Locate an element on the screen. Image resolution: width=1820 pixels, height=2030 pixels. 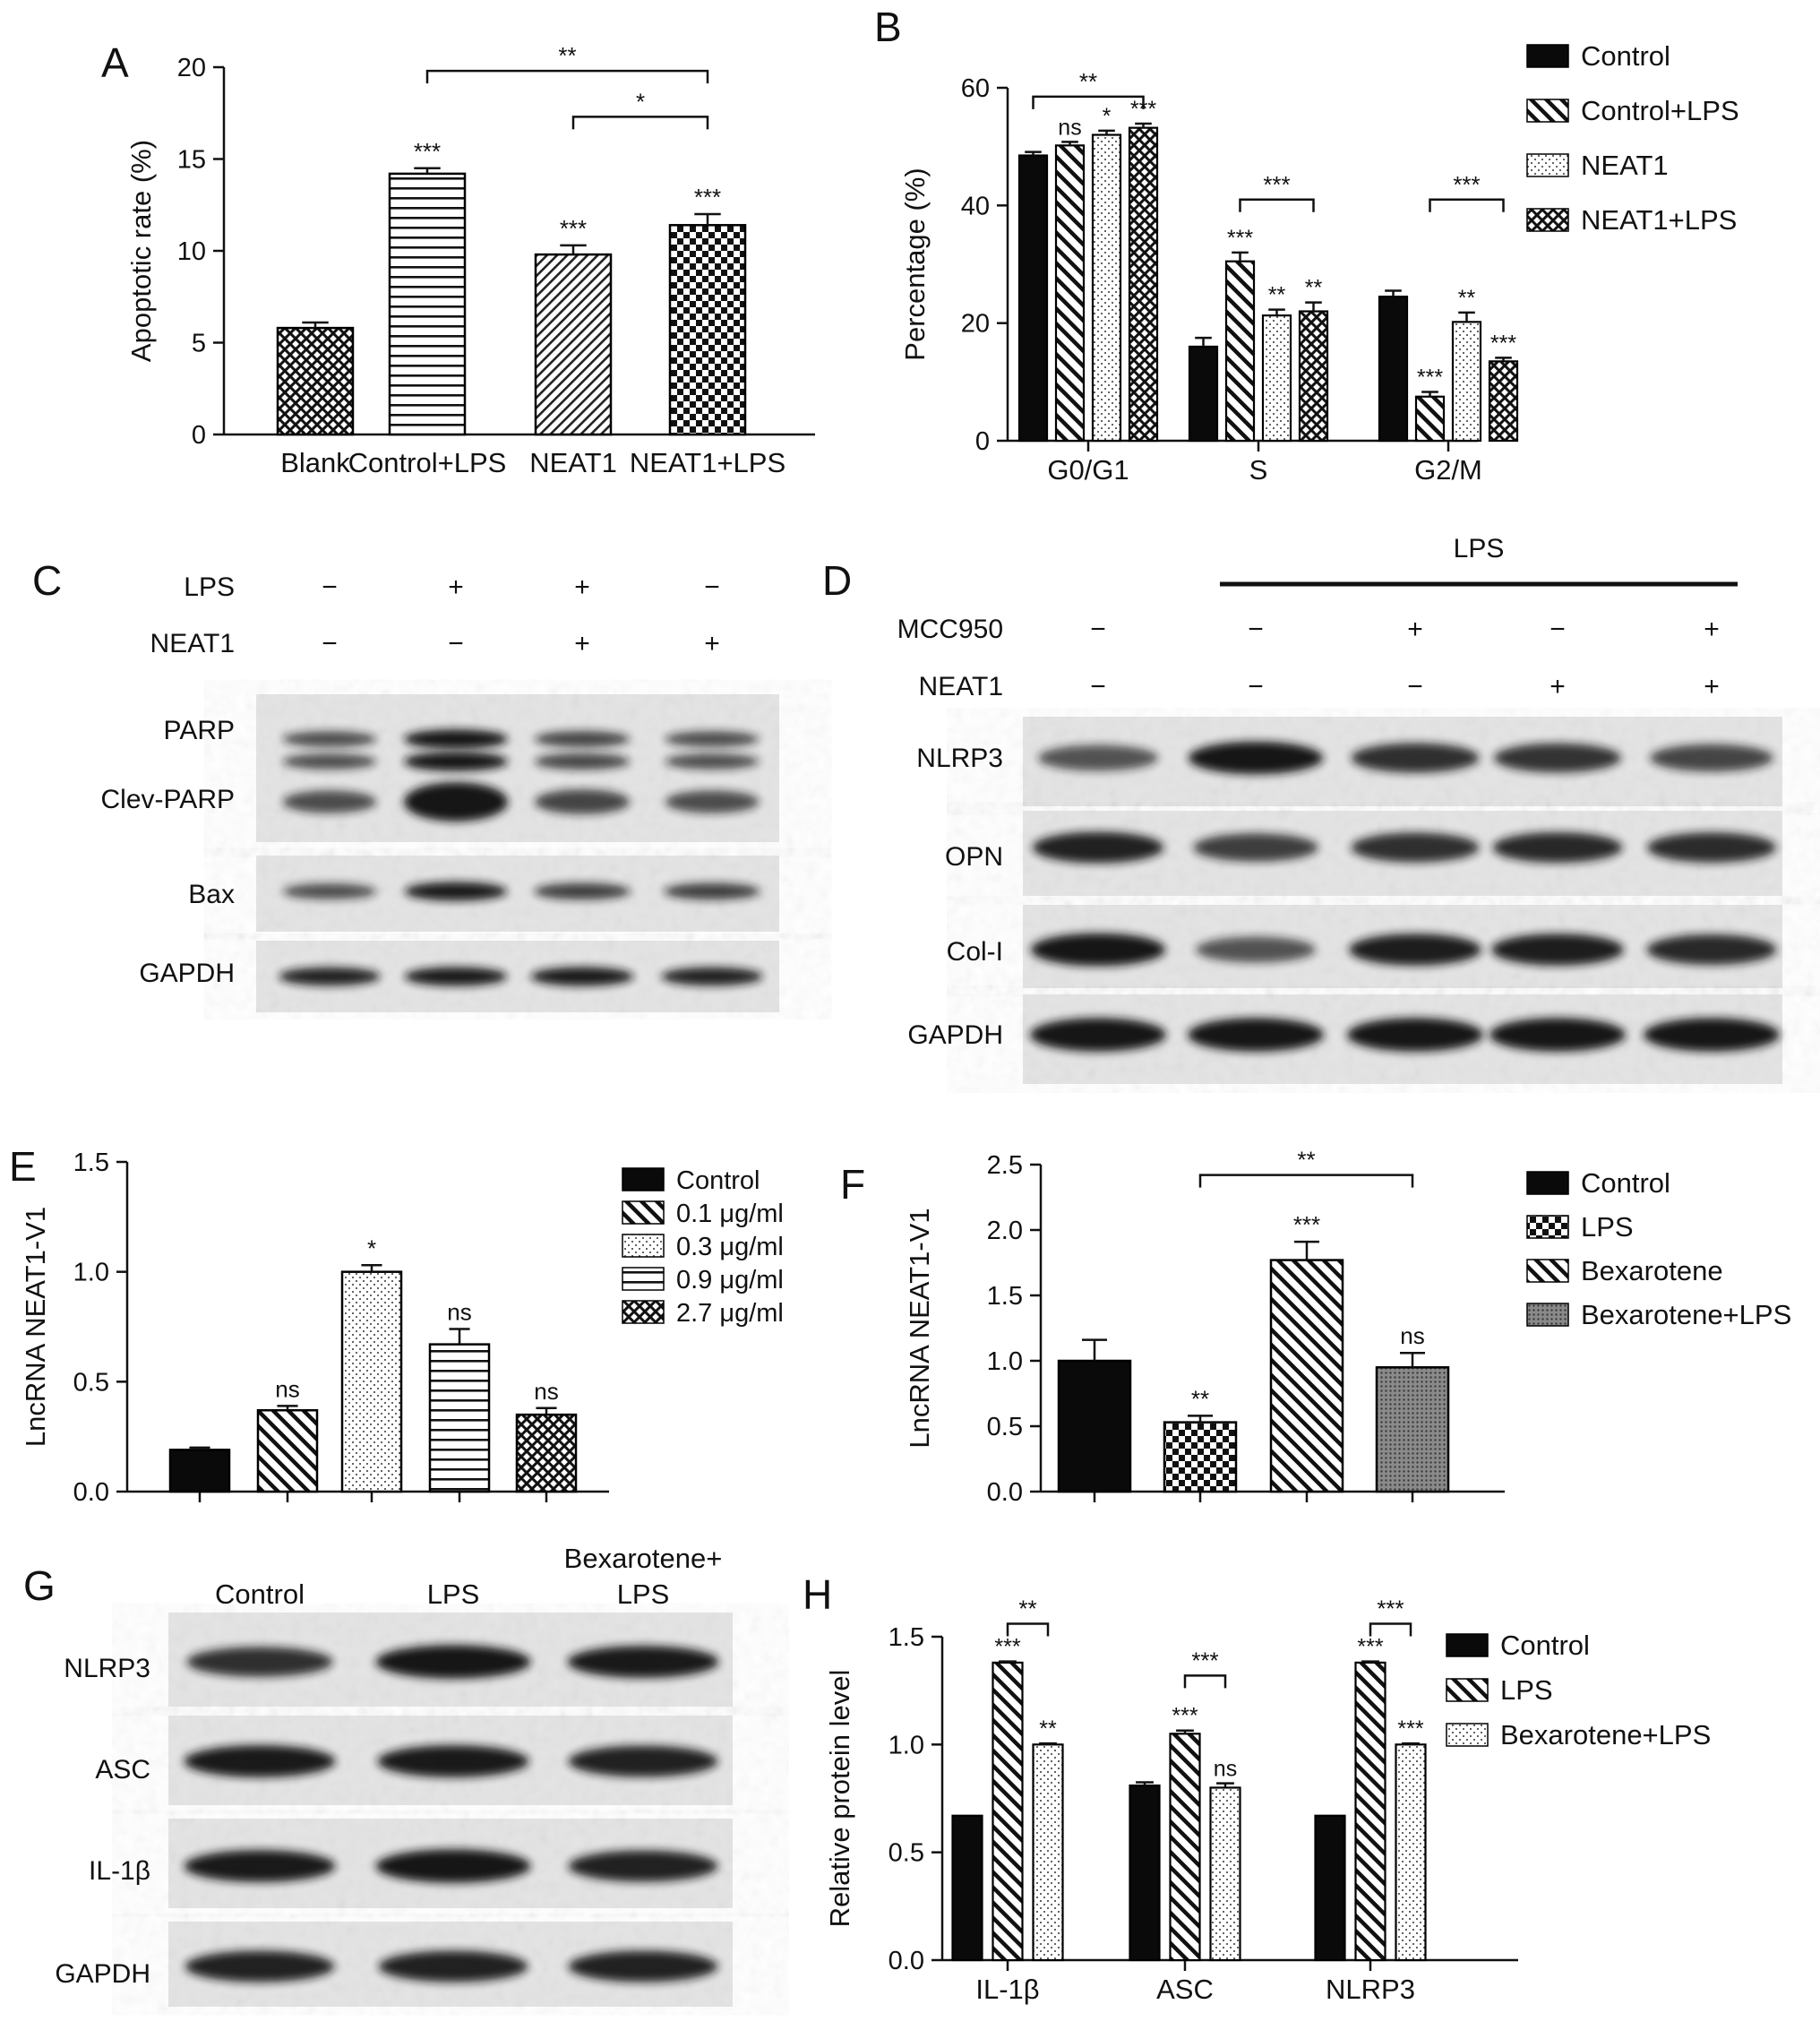
a-y-tick-label: 0 is located at coordinates (199, 435).